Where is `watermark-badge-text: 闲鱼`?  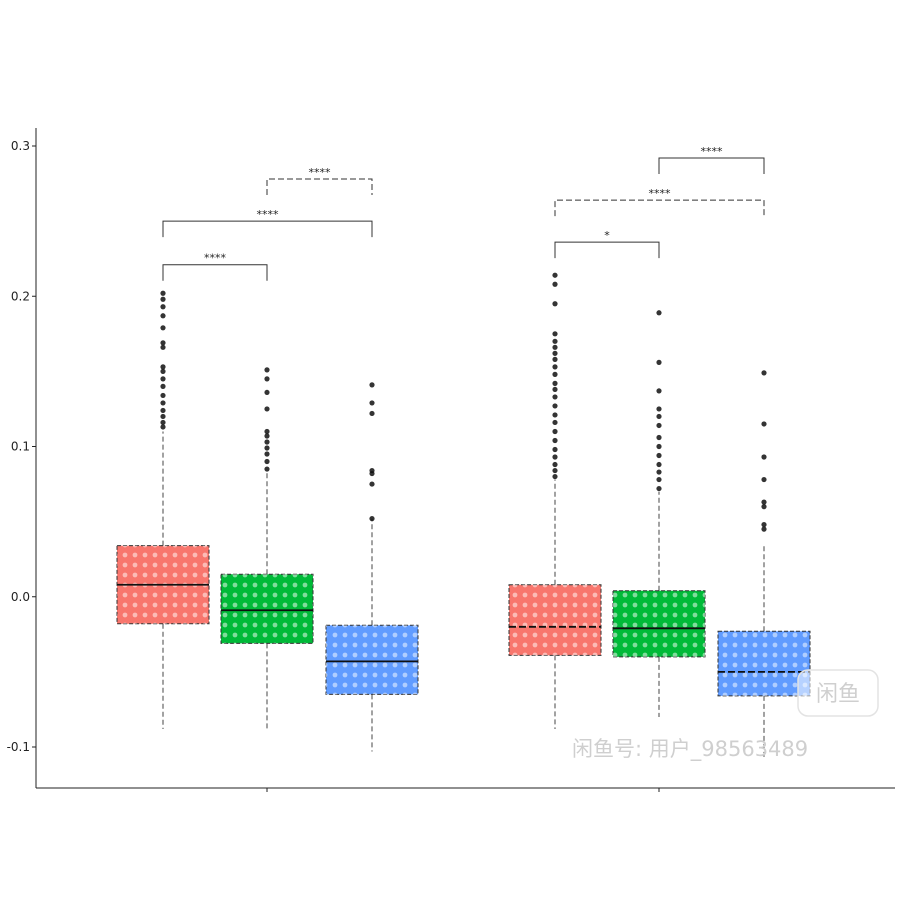 watermark-badge-text: 闲鱼 is located at coordinates (838, 694).